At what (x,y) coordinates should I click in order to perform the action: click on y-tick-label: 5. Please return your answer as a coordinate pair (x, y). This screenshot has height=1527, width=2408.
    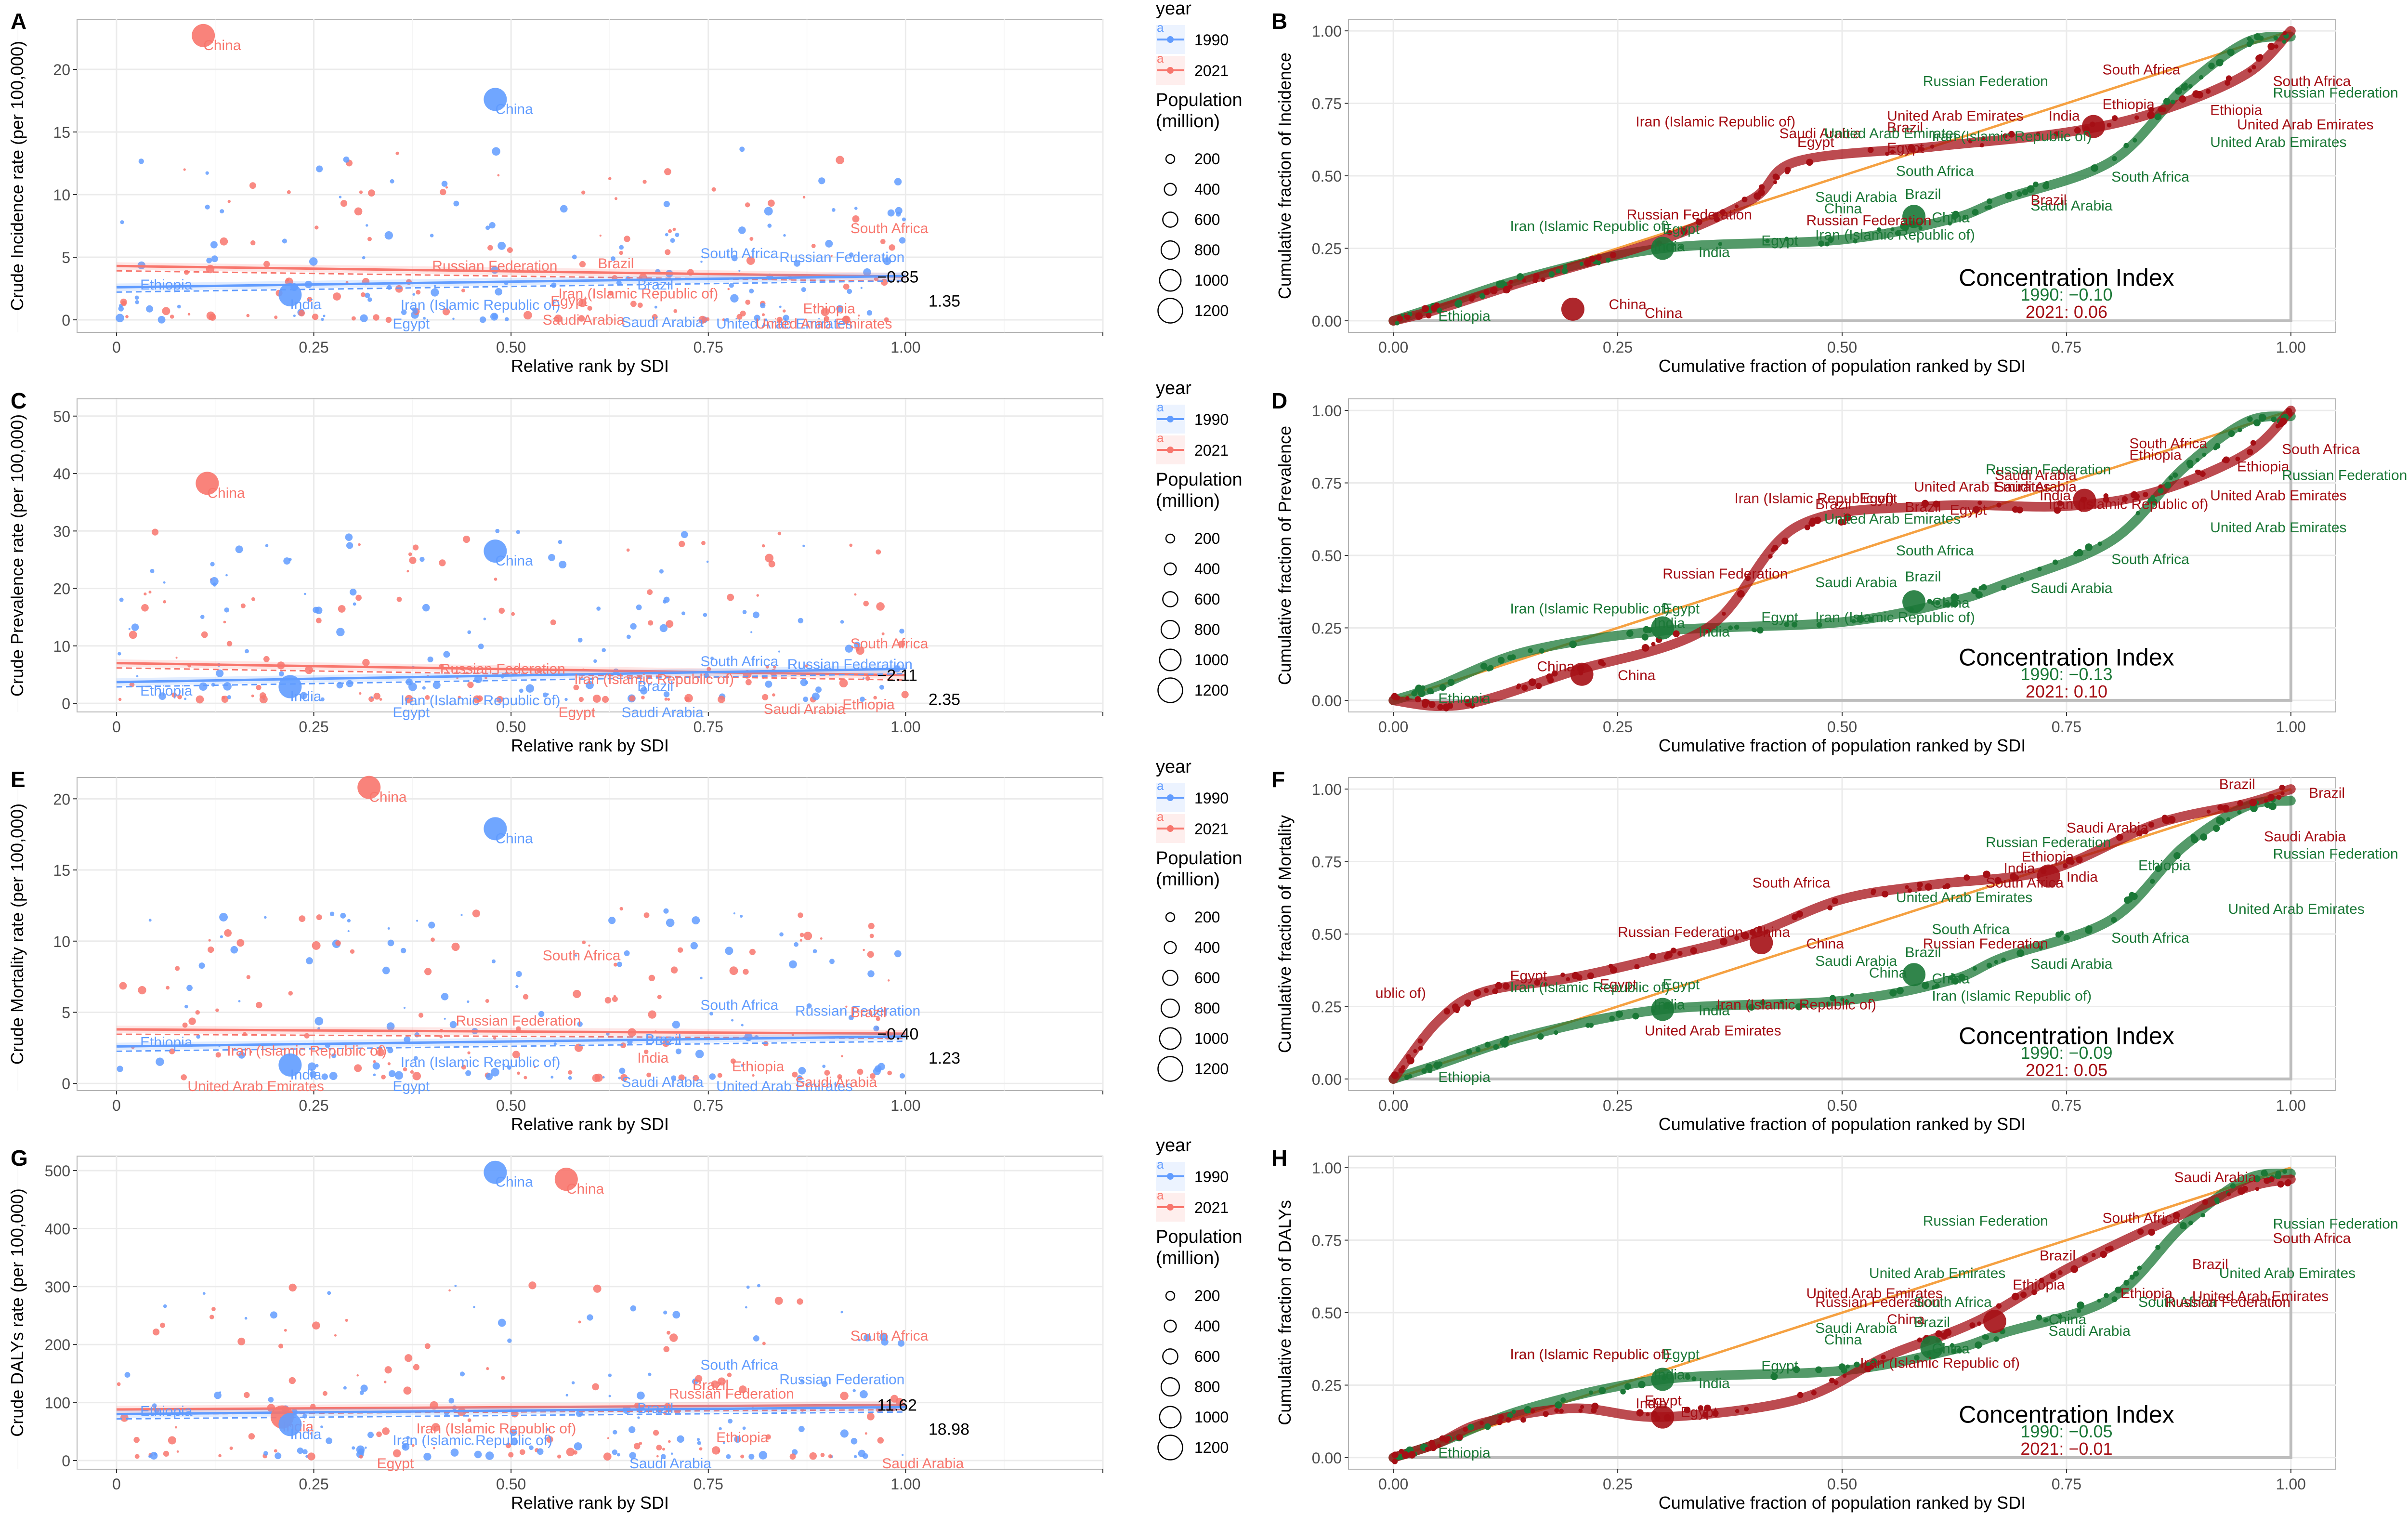
    Looking at the image, I should click on (66, 1013).